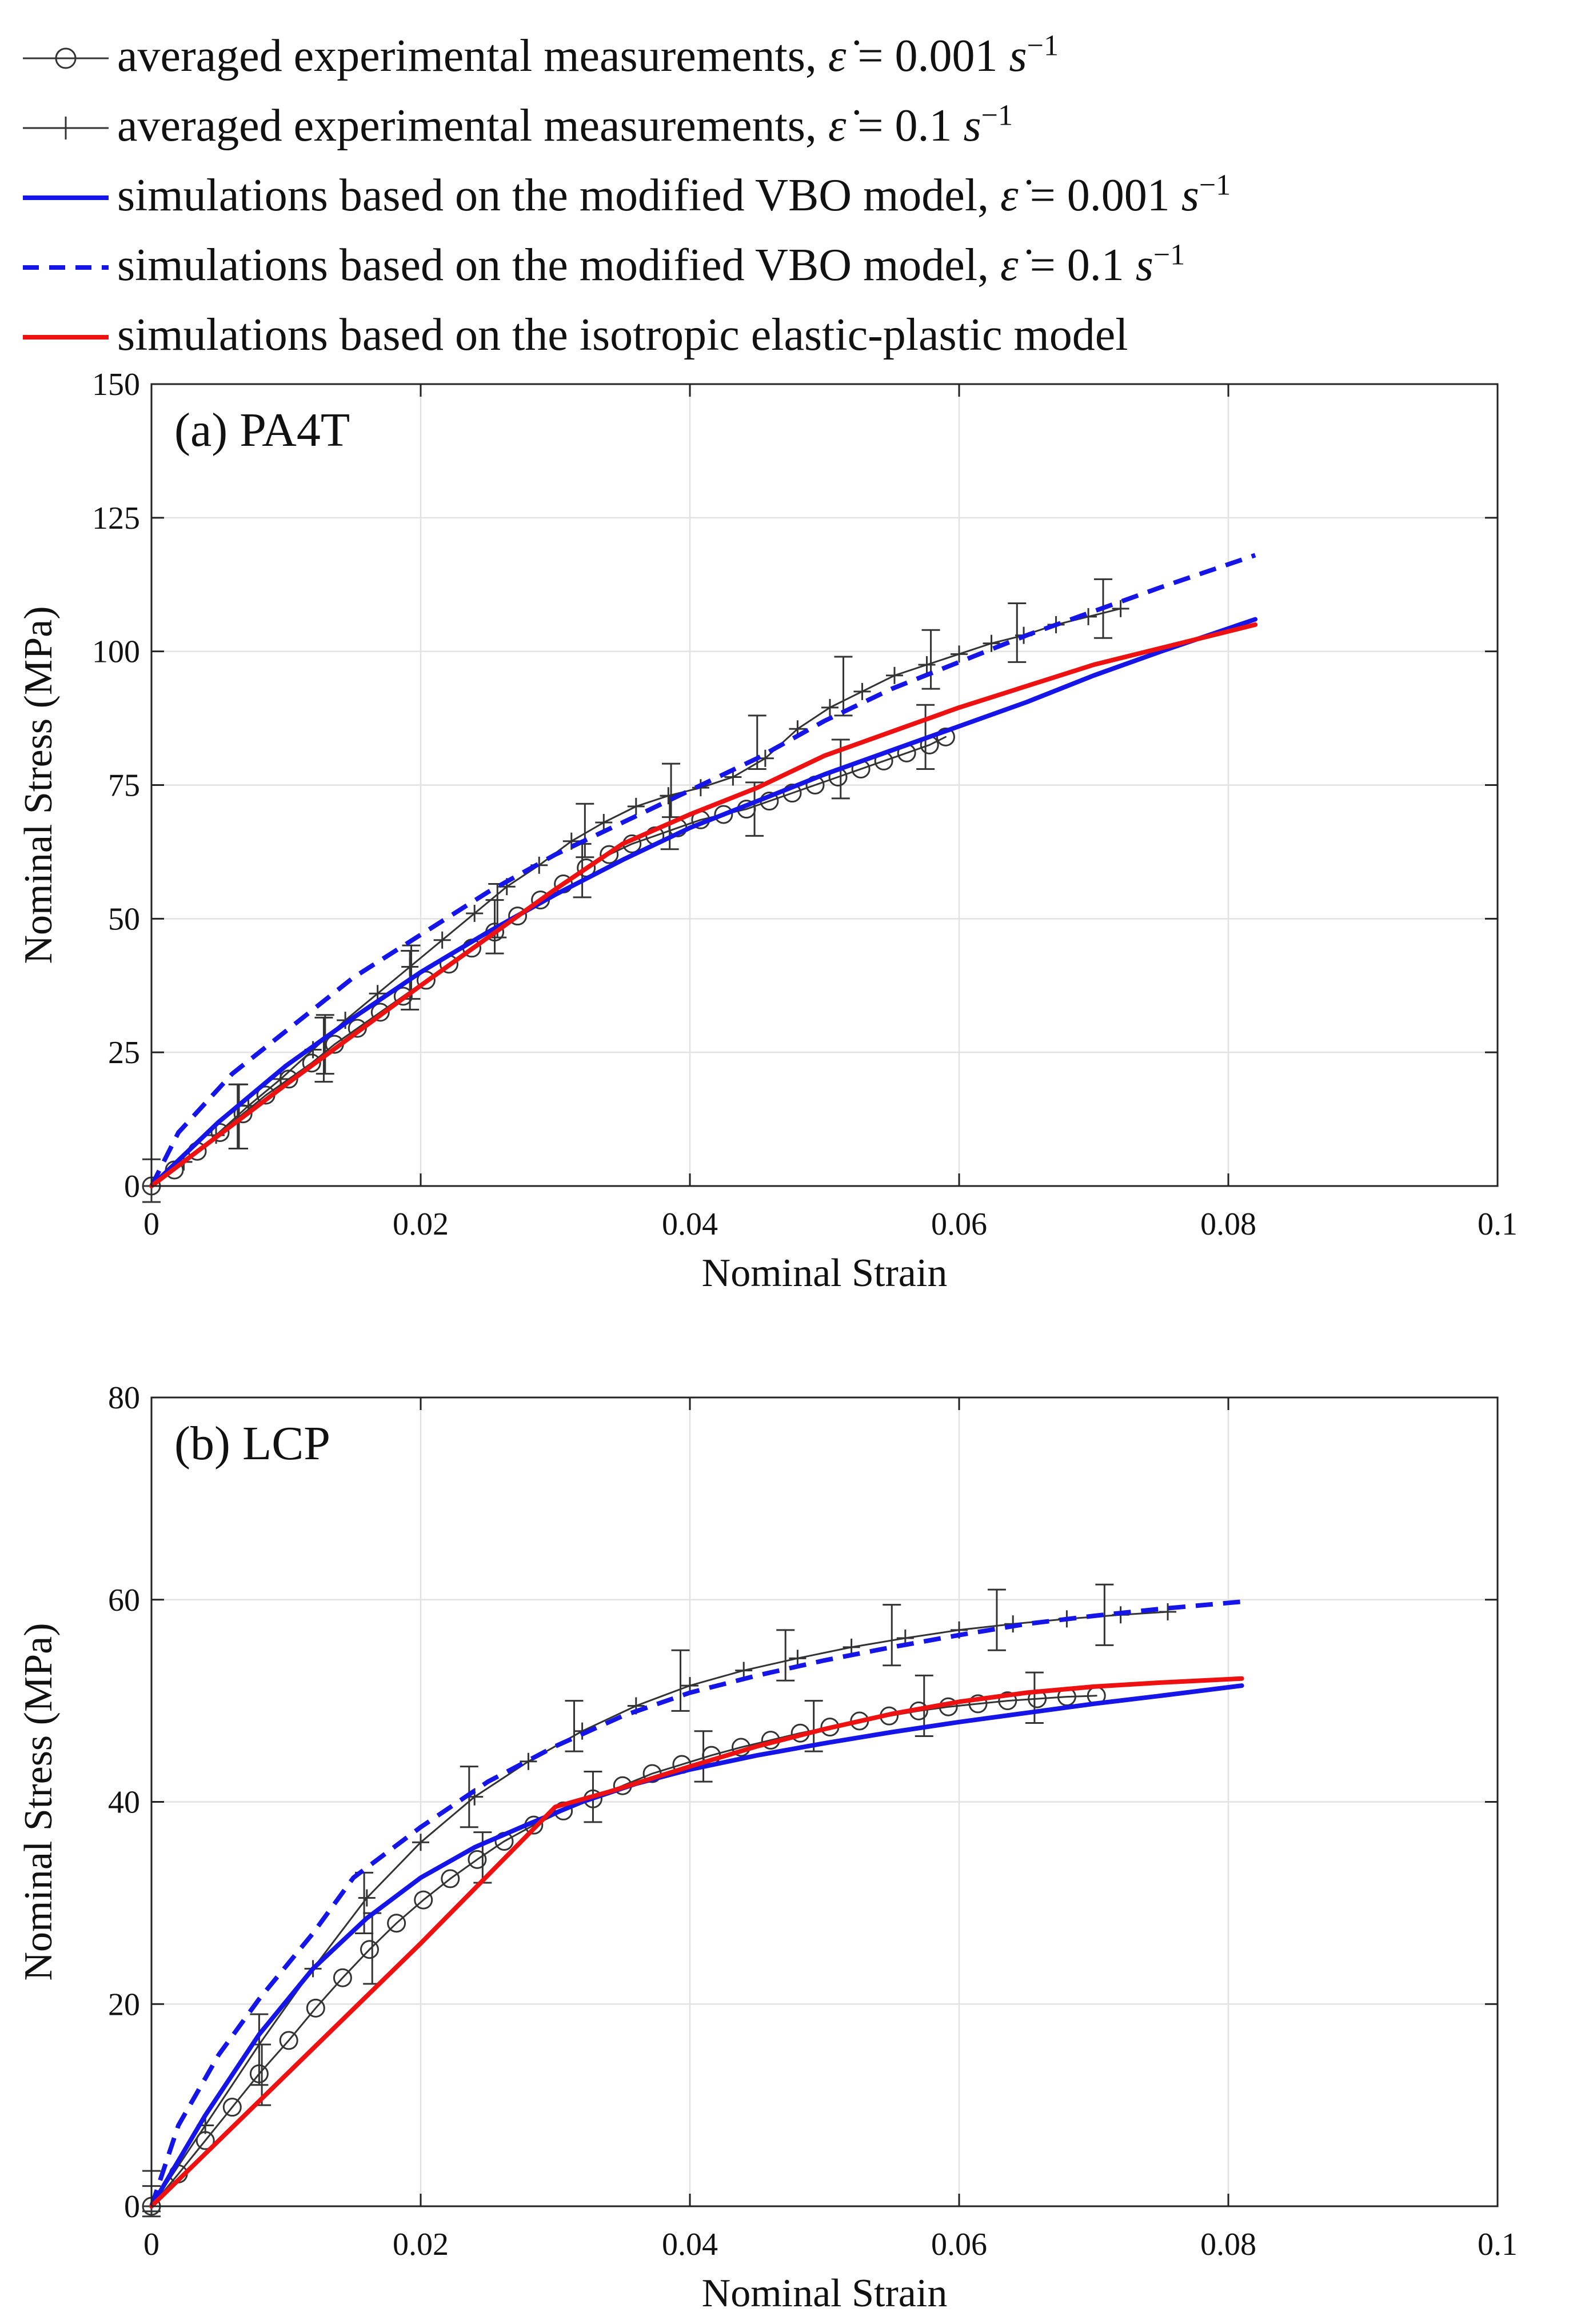 This screenshot has height=2324, width=1569. What do you see at coordinates (124, 2004) in the screenshot?
I see `y-tick-label: 20` at bounding box center [124, 2004].